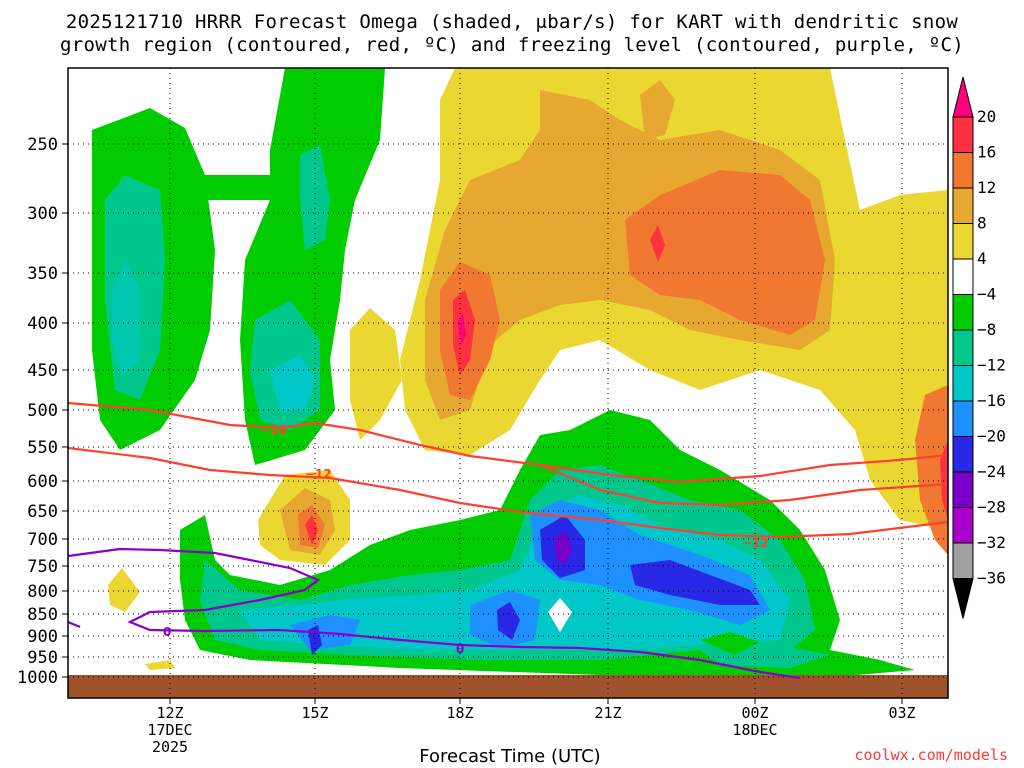 The width and height of the screenshot is (1024, 768). What do you see at coordinates (508, 621) in the screenshot?
I see `omega-dblue-mid` at bounding box center [508, 621].